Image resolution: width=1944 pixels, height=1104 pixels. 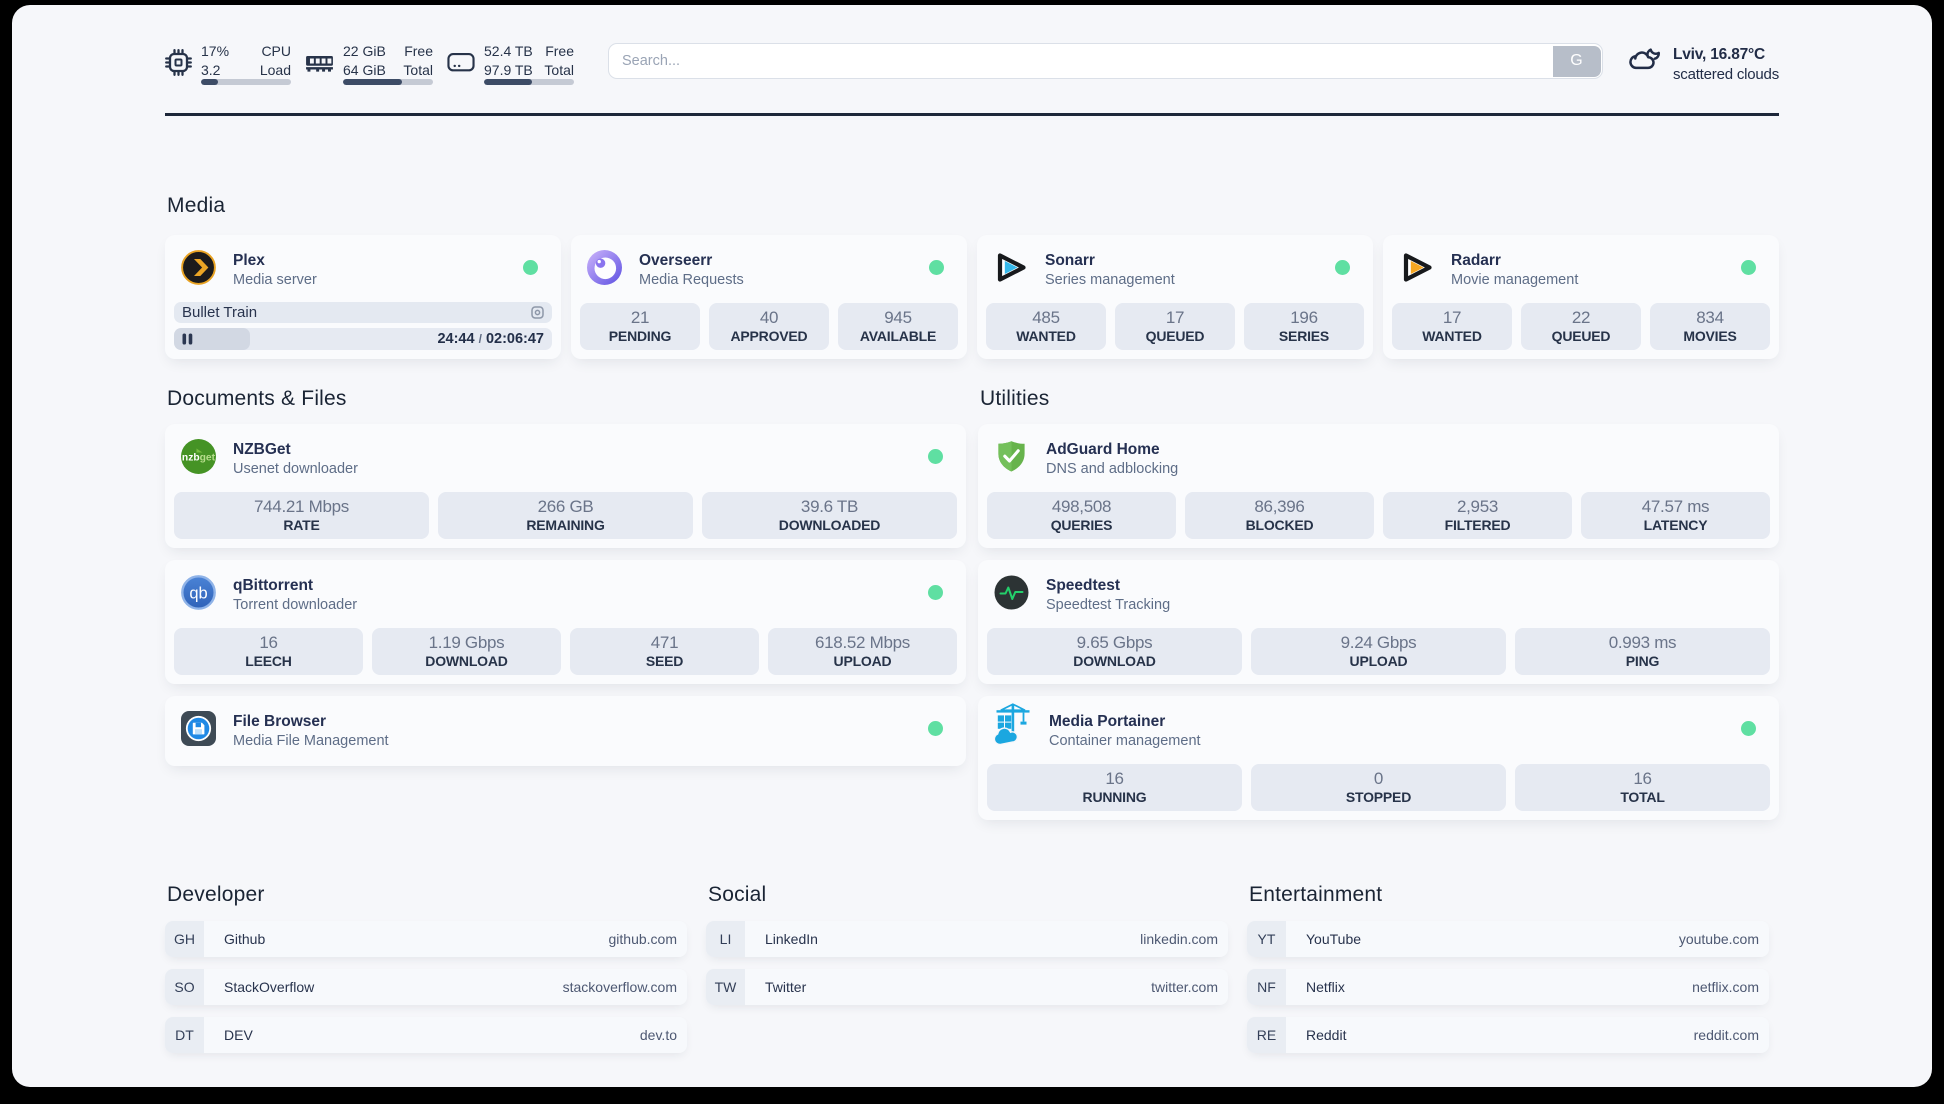 I want to click on svg-text: qb, so click(x=198, y=593).